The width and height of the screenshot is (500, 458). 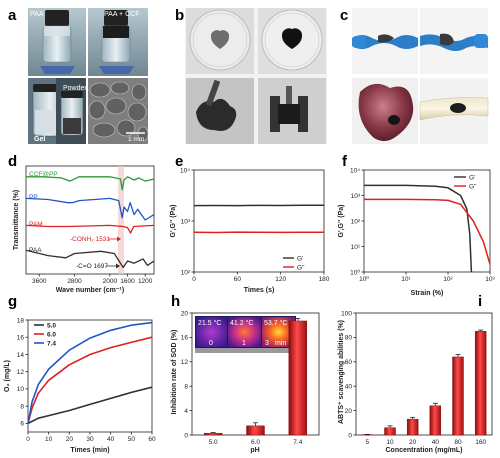 I want to click on x-tick-label: 60, so click(x=238, y=279).